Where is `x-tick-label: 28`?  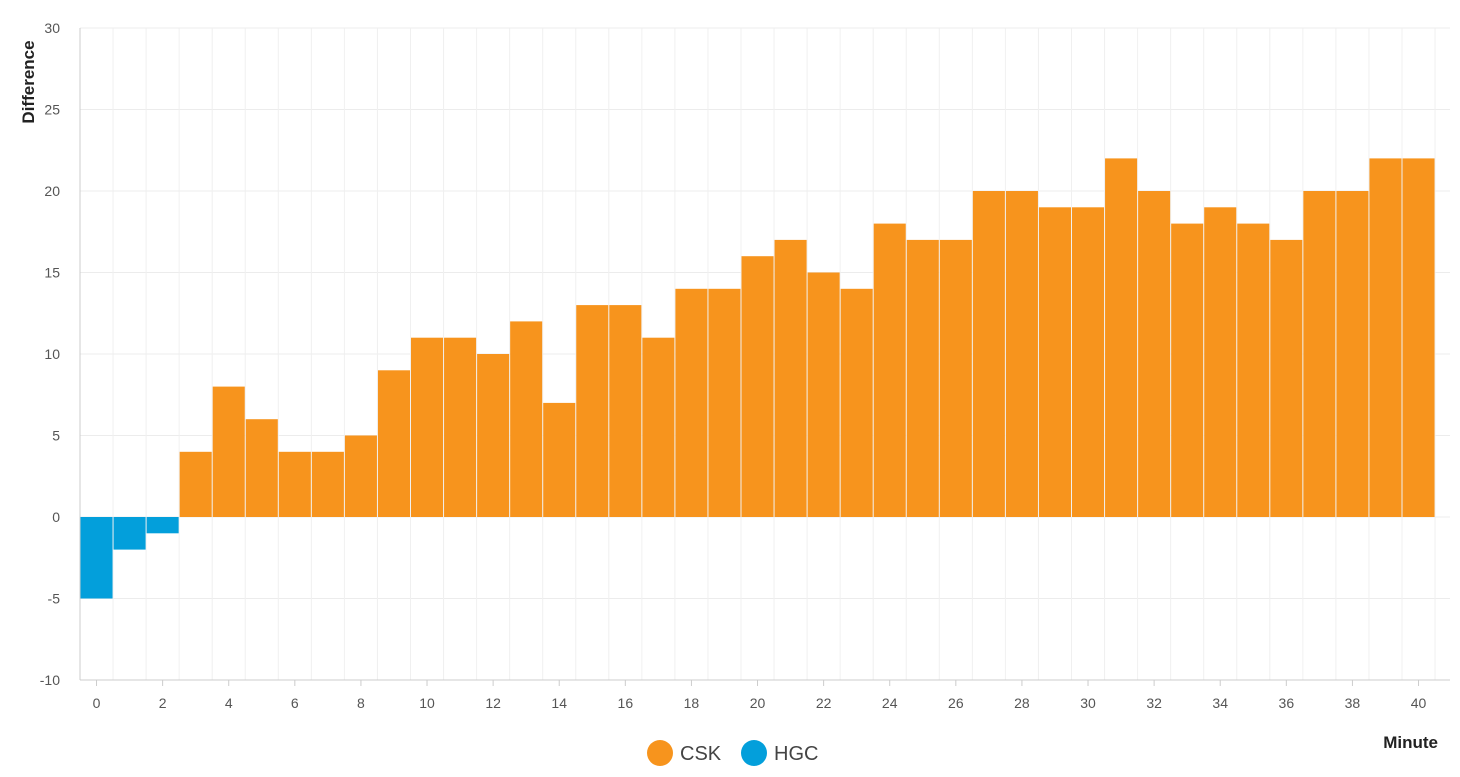 x-tick-label: 28 is located at coordinates (1022, 703).